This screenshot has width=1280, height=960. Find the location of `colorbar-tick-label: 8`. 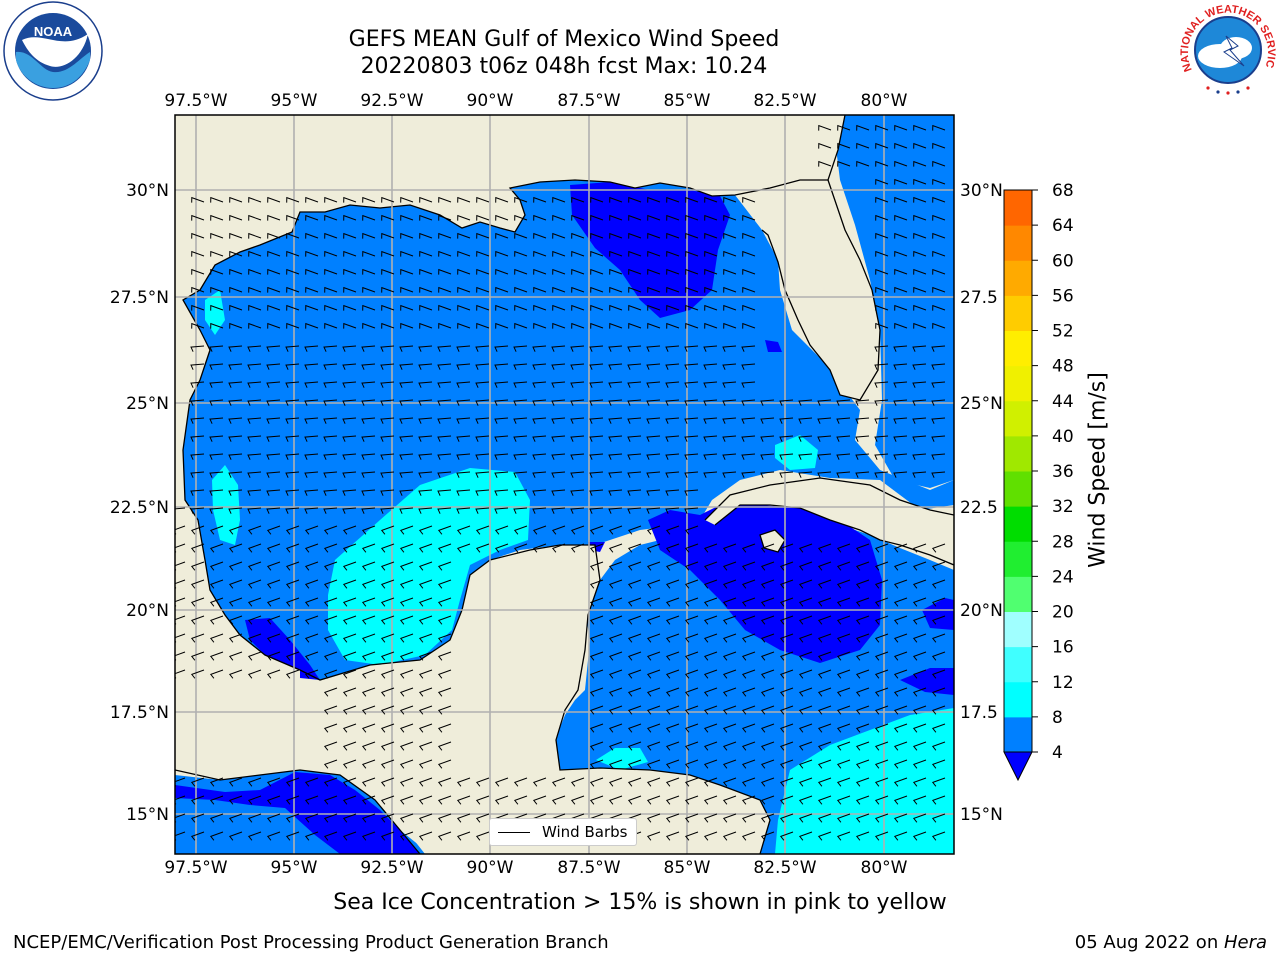

colorbar-tick-label: 8 is located at coordinates (1057, 718).